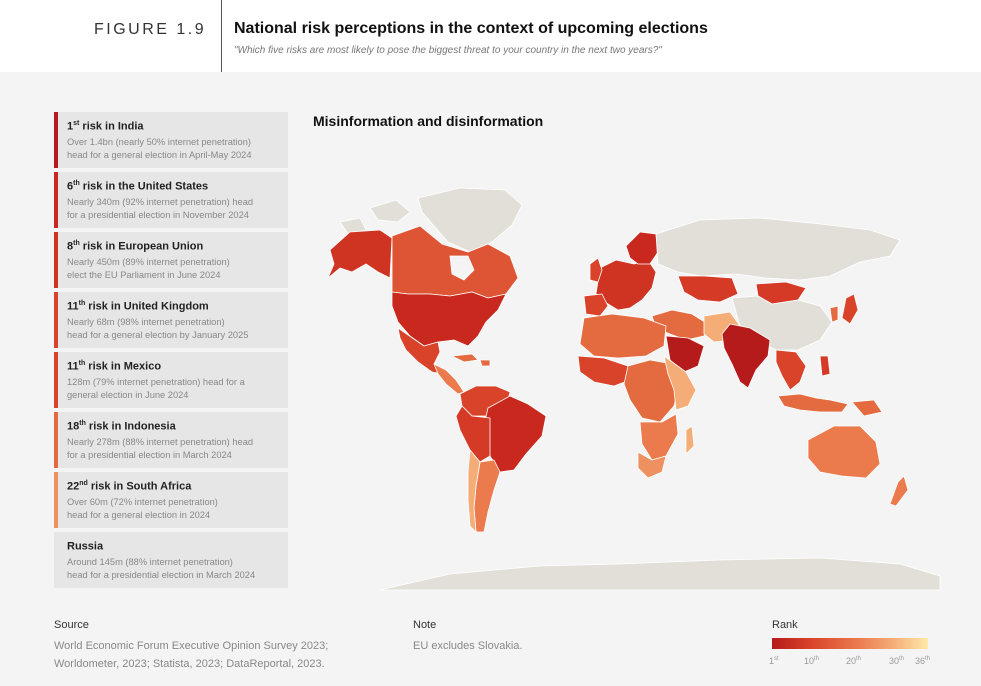  What do you see at coordinates (813, 403) in the screenshot?
I see `indonesia` at bounding box center [813, 403].